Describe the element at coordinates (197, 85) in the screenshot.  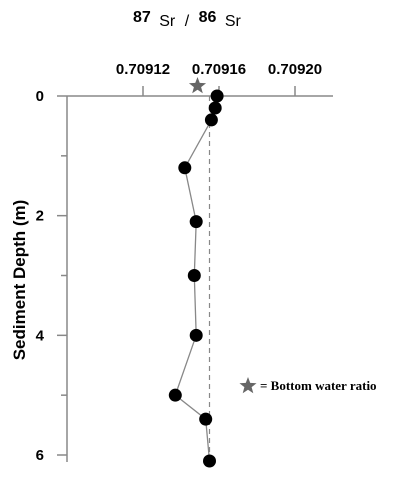
I see `bottom-water-star-marker` at that location.